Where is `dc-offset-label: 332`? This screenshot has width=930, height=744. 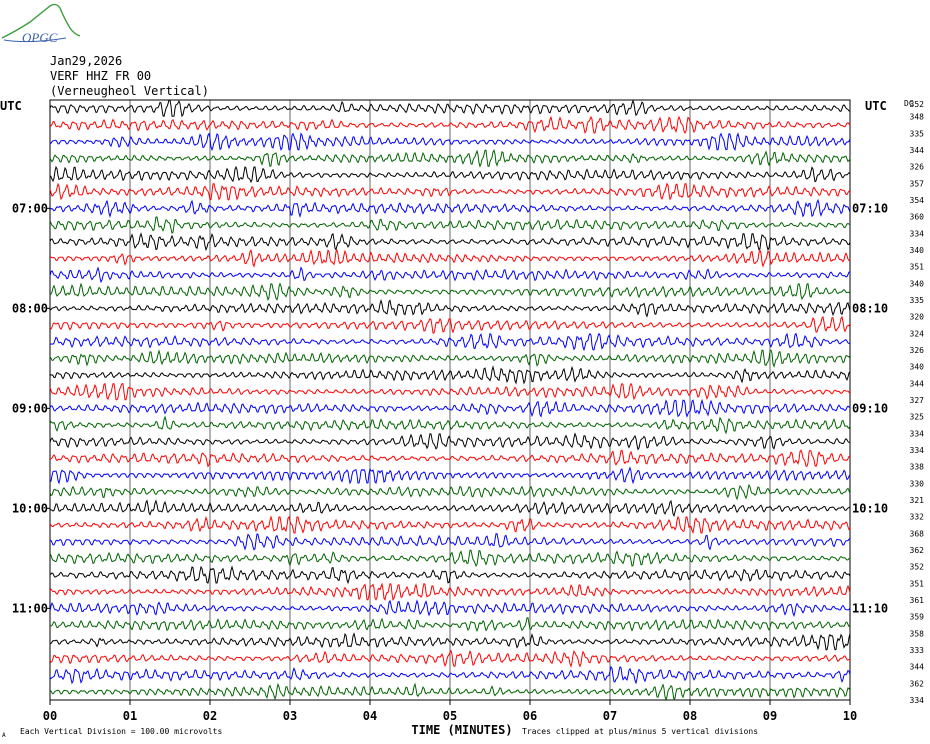 dc-offset-label: 332 is located at coordinates (917, 517).